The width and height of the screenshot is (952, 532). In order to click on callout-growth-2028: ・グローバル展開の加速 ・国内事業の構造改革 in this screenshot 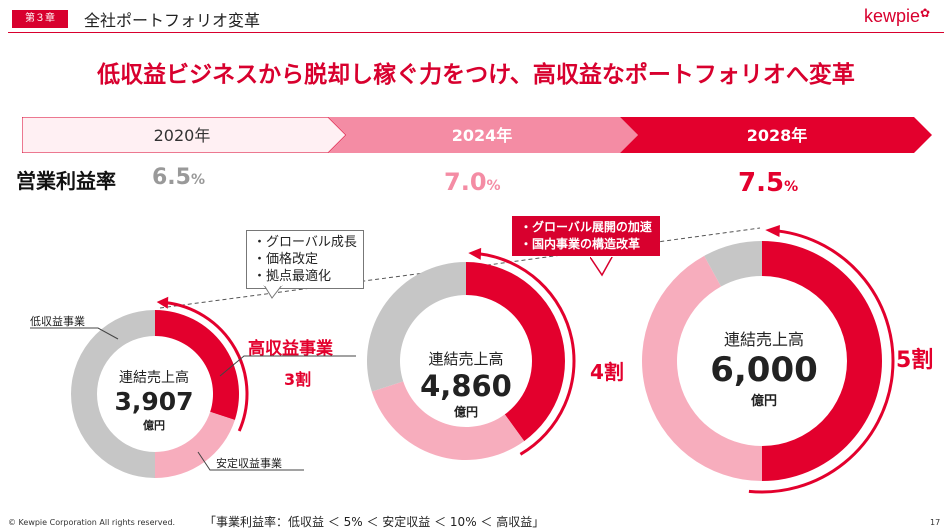, I will do `click(586, 236)`.